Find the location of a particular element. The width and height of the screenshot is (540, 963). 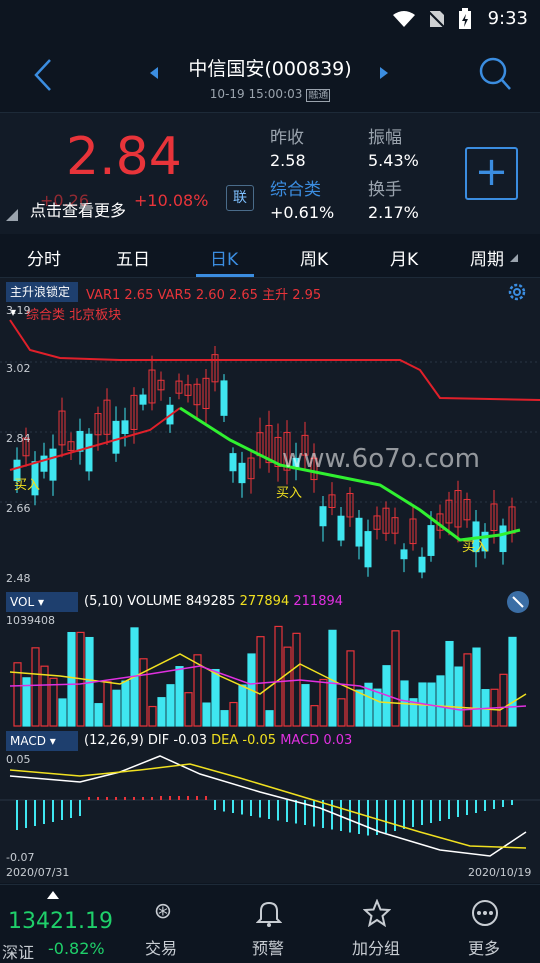

tab-daily-k: 日K is located at coordinates (224, 260).